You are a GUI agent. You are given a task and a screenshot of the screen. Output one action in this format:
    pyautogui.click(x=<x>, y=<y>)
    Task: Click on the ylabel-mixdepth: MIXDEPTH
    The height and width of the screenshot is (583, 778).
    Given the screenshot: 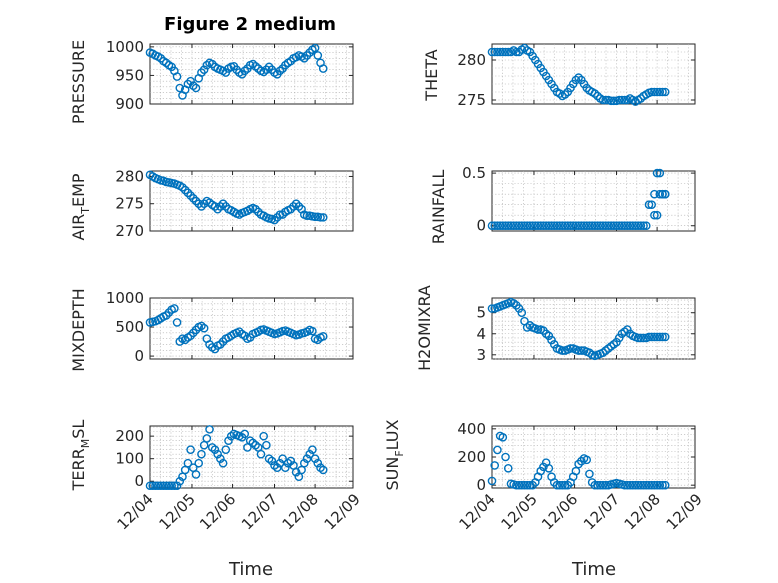 What is the action you would take?
    pyautogui.click(x=78, y=329)
    